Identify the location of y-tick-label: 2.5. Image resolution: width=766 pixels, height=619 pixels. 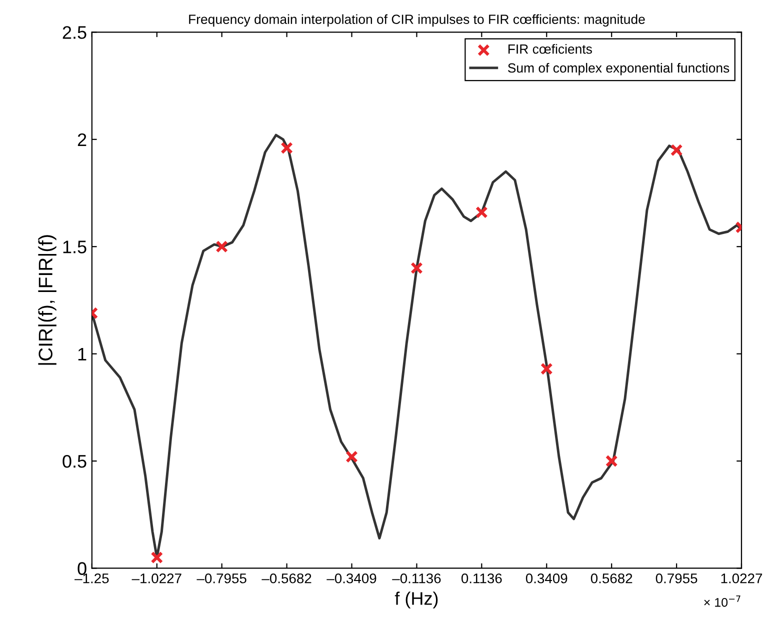
(74, 32).